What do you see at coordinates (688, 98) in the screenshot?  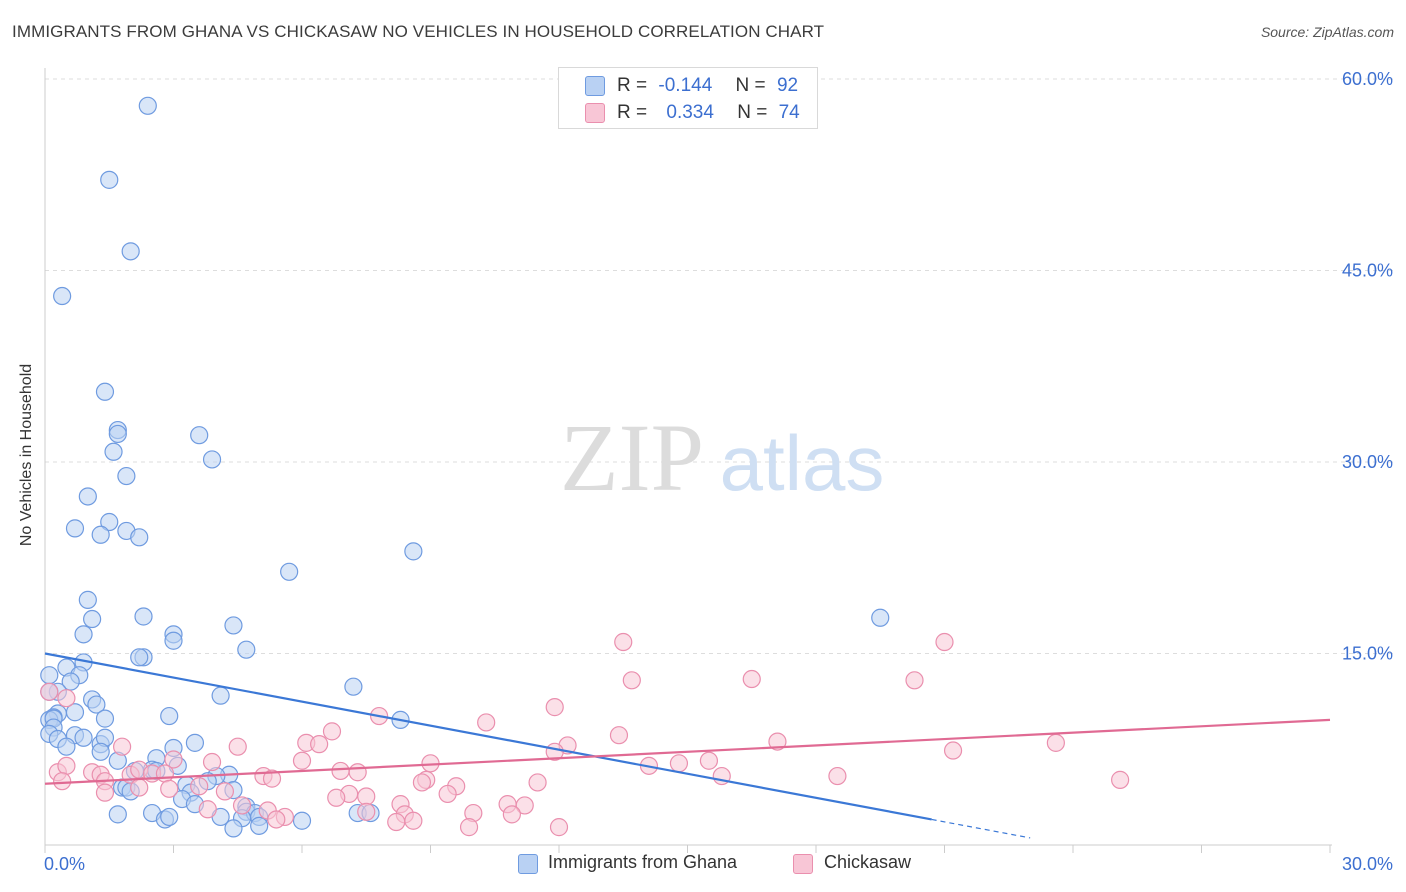 I see `correlation-legend: R = -0.144 N = 92 R = 0.334 N = 74` at bounding box center [688, 98].